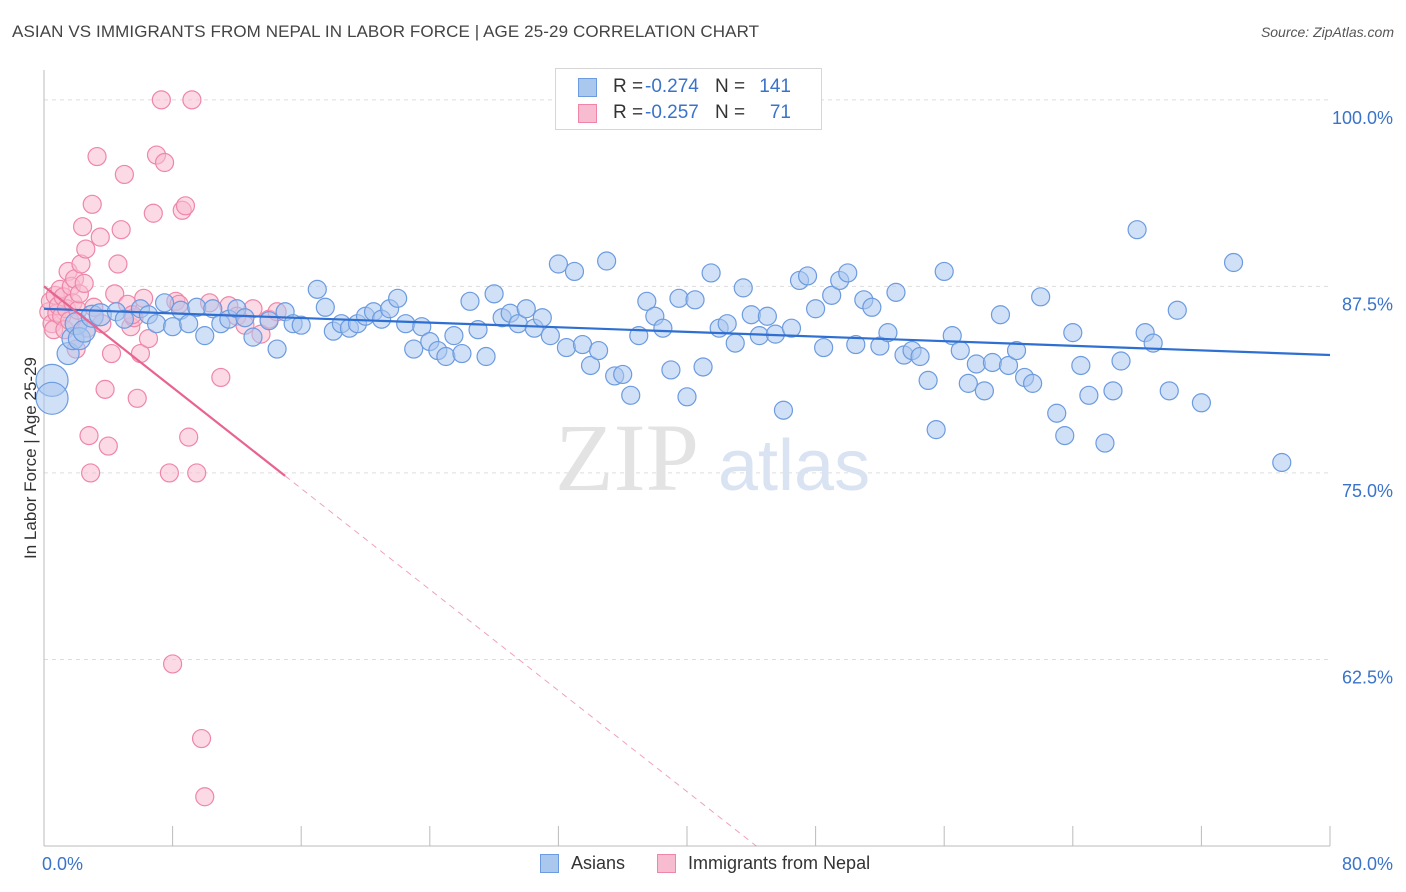  What do you see at coordinates (763, 863) in the screenshot?
I see `legend-item-nepal: Immigrants from Nepal` at bounding box center [763, 863].